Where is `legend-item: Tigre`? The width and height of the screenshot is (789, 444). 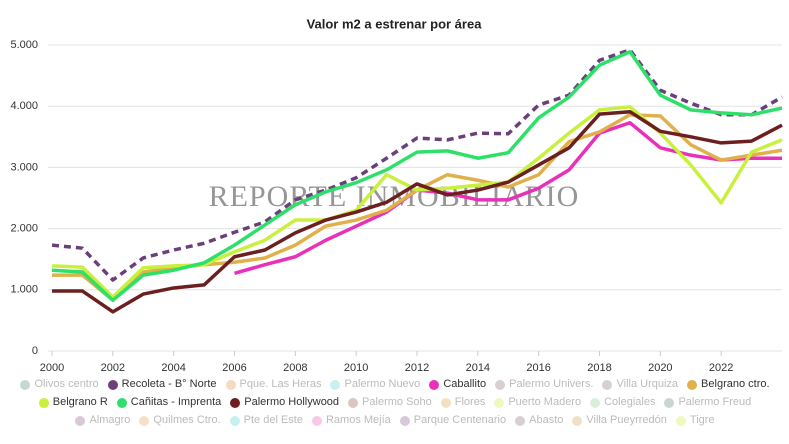 legend-item: Tigre is located at coordinates (695, 420).